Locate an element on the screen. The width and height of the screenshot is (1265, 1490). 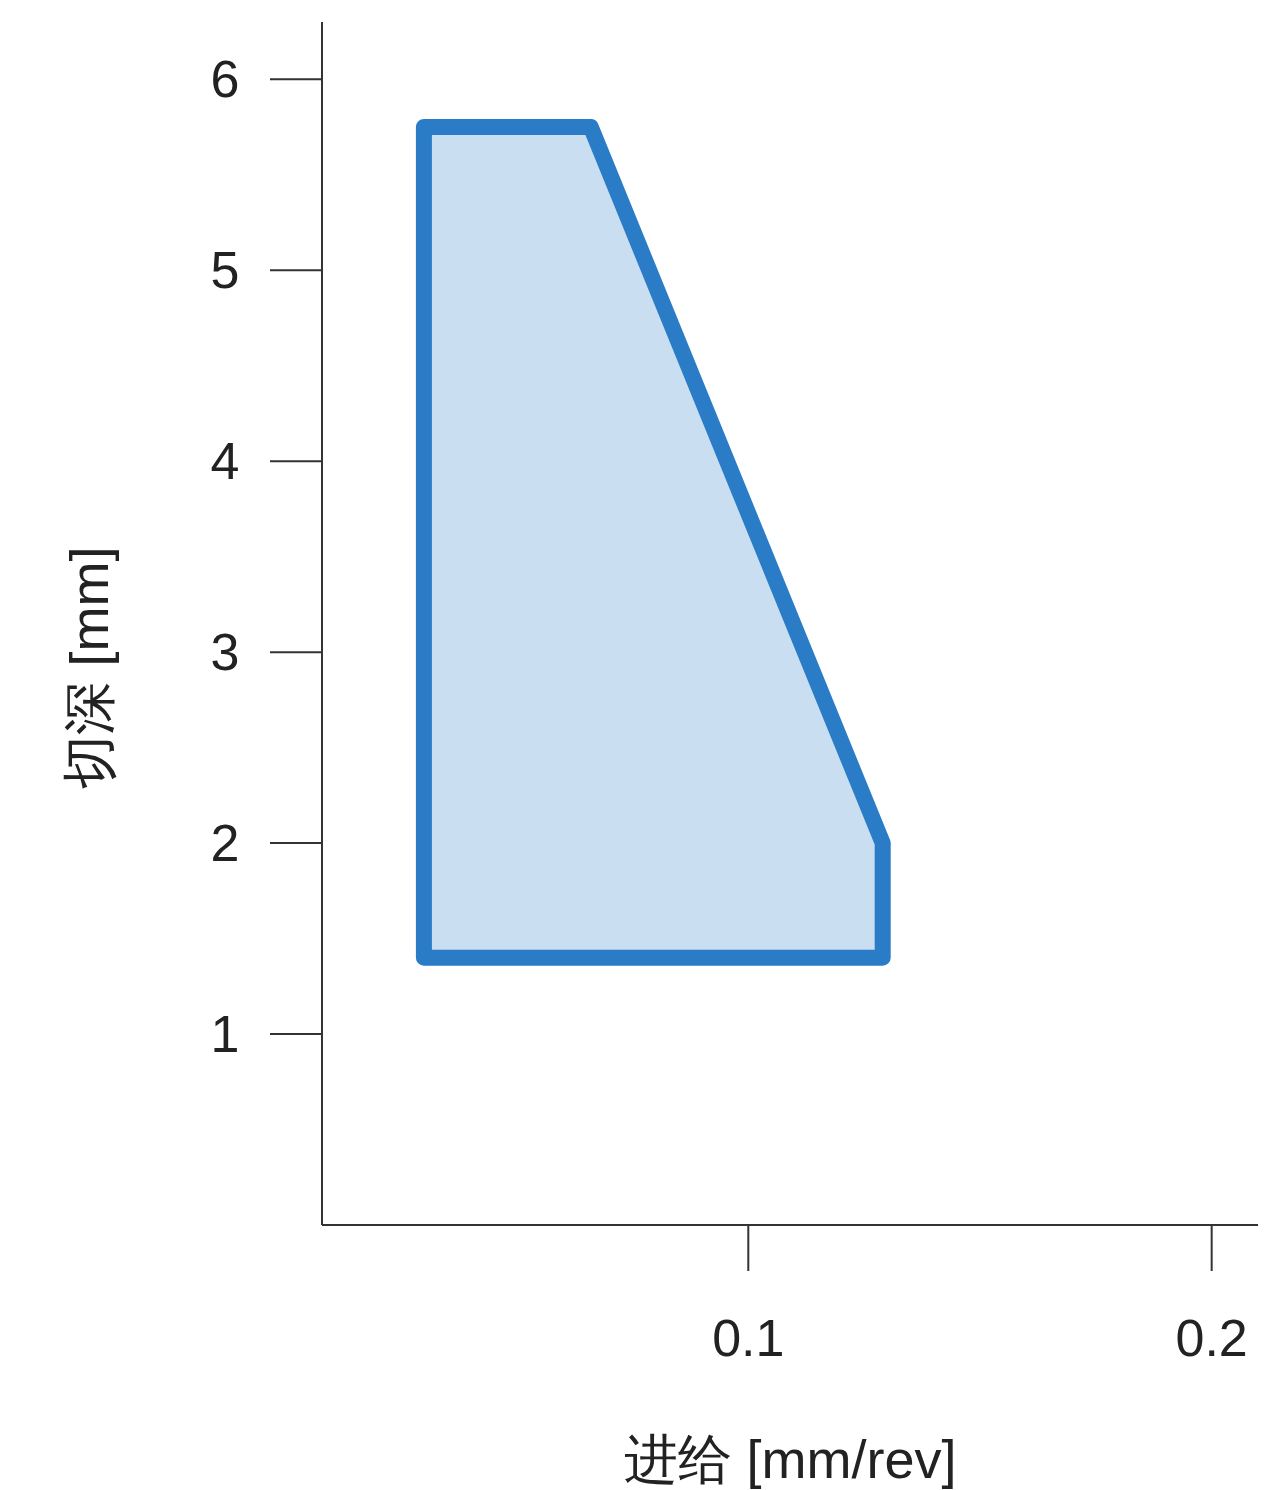
y-tick-label: 1 is located at coordinates (225, 1034).